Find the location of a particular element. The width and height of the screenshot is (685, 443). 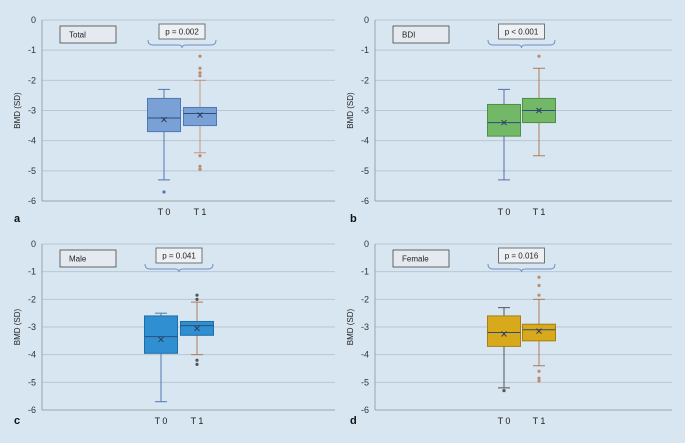

panel-title: BDI is located at coordinates (408, 35).